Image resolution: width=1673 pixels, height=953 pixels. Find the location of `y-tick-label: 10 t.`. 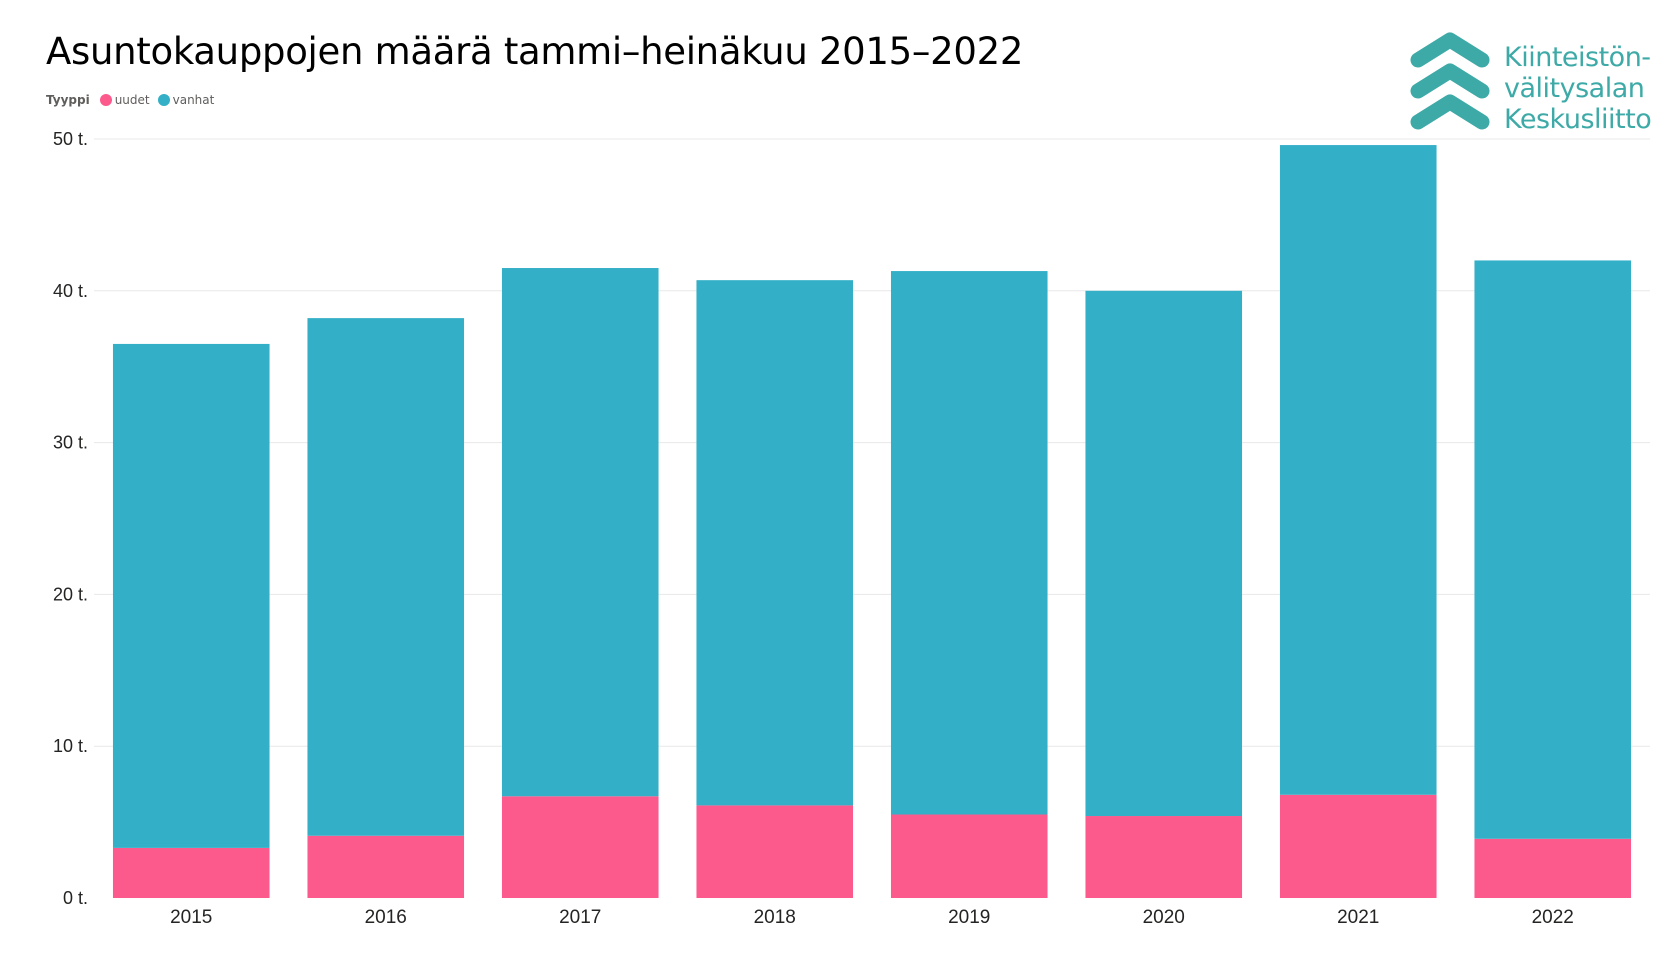

y-tick-label: 10 t. is located at coordinates (70, 746).